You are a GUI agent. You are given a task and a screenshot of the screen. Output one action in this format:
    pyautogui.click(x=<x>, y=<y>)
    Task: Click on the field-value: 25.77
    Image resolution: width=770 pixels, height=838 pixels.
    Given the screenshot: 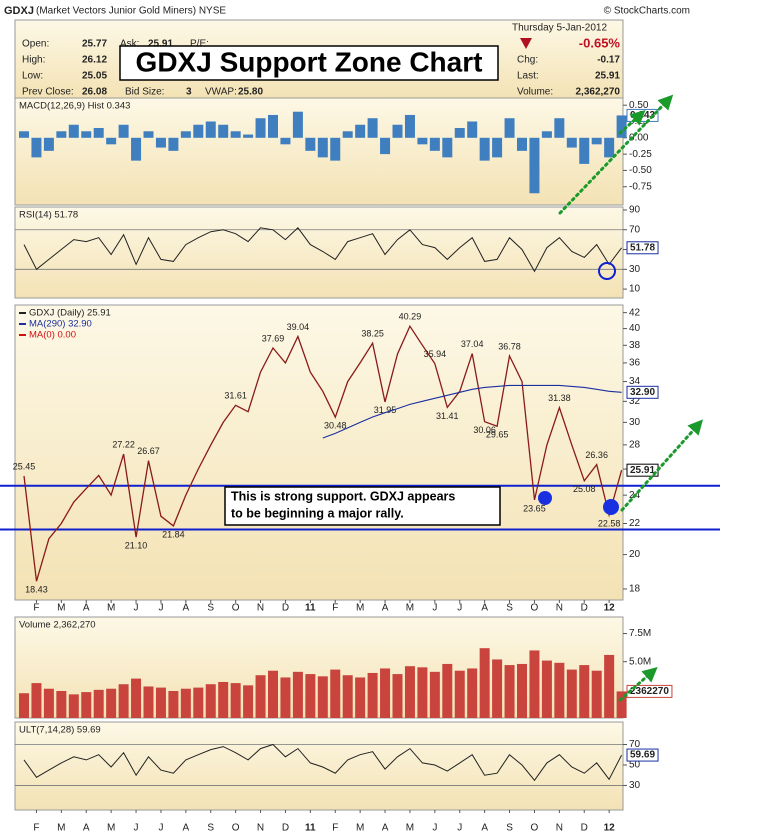 What is the action you would take?
    pyautogui.click(x=94, y=44)
    